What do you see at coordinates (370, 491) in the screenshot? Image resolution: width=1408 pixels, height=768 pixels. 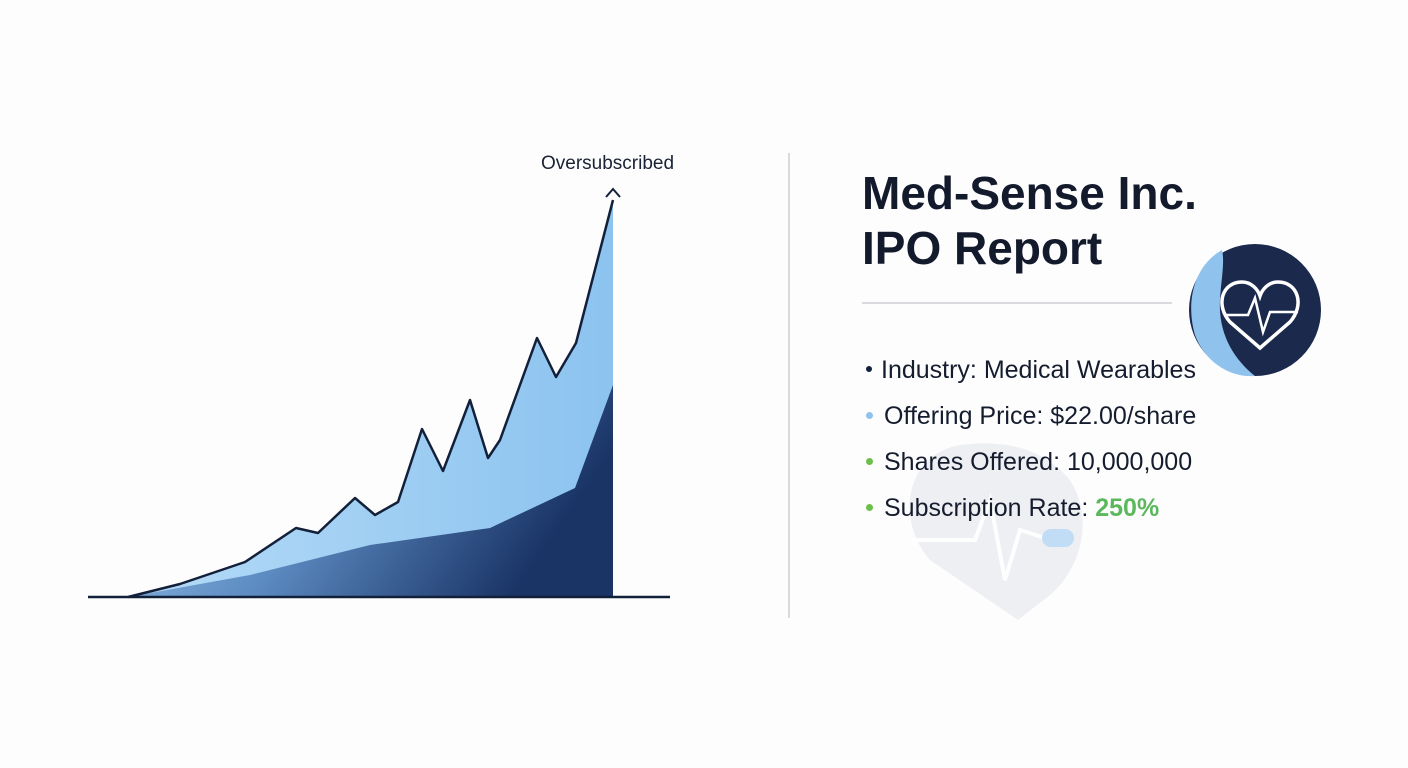 I see `area-dark` at bounding box center [370, 491].